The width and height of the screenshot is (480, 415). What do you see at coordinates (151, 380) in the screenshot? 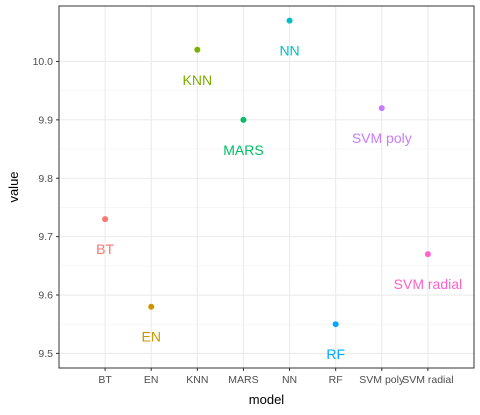
I see `x-tick-label: EN` at bounding box center [151, 380].